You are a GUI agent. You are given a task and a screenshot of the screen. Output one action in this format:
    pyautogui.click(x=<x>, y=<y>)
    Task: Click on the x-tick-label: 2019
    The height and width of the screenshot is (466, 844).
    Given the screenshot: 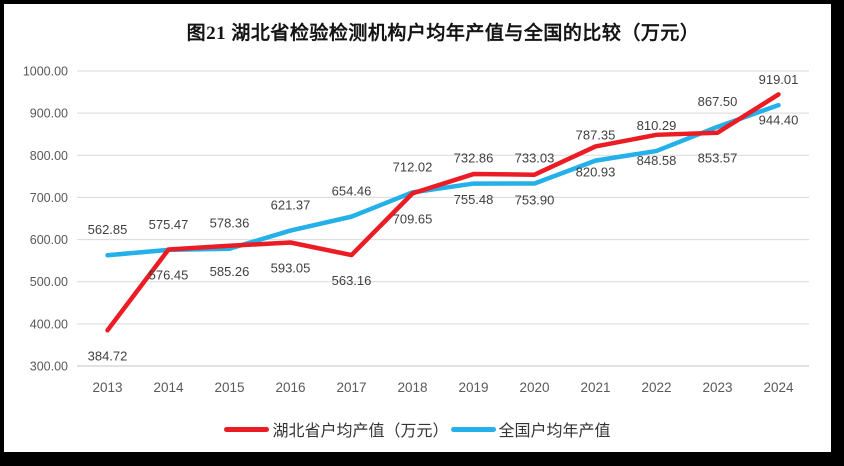 What is the action you would take?
    pyautogui.click(x=473, y=387)
    